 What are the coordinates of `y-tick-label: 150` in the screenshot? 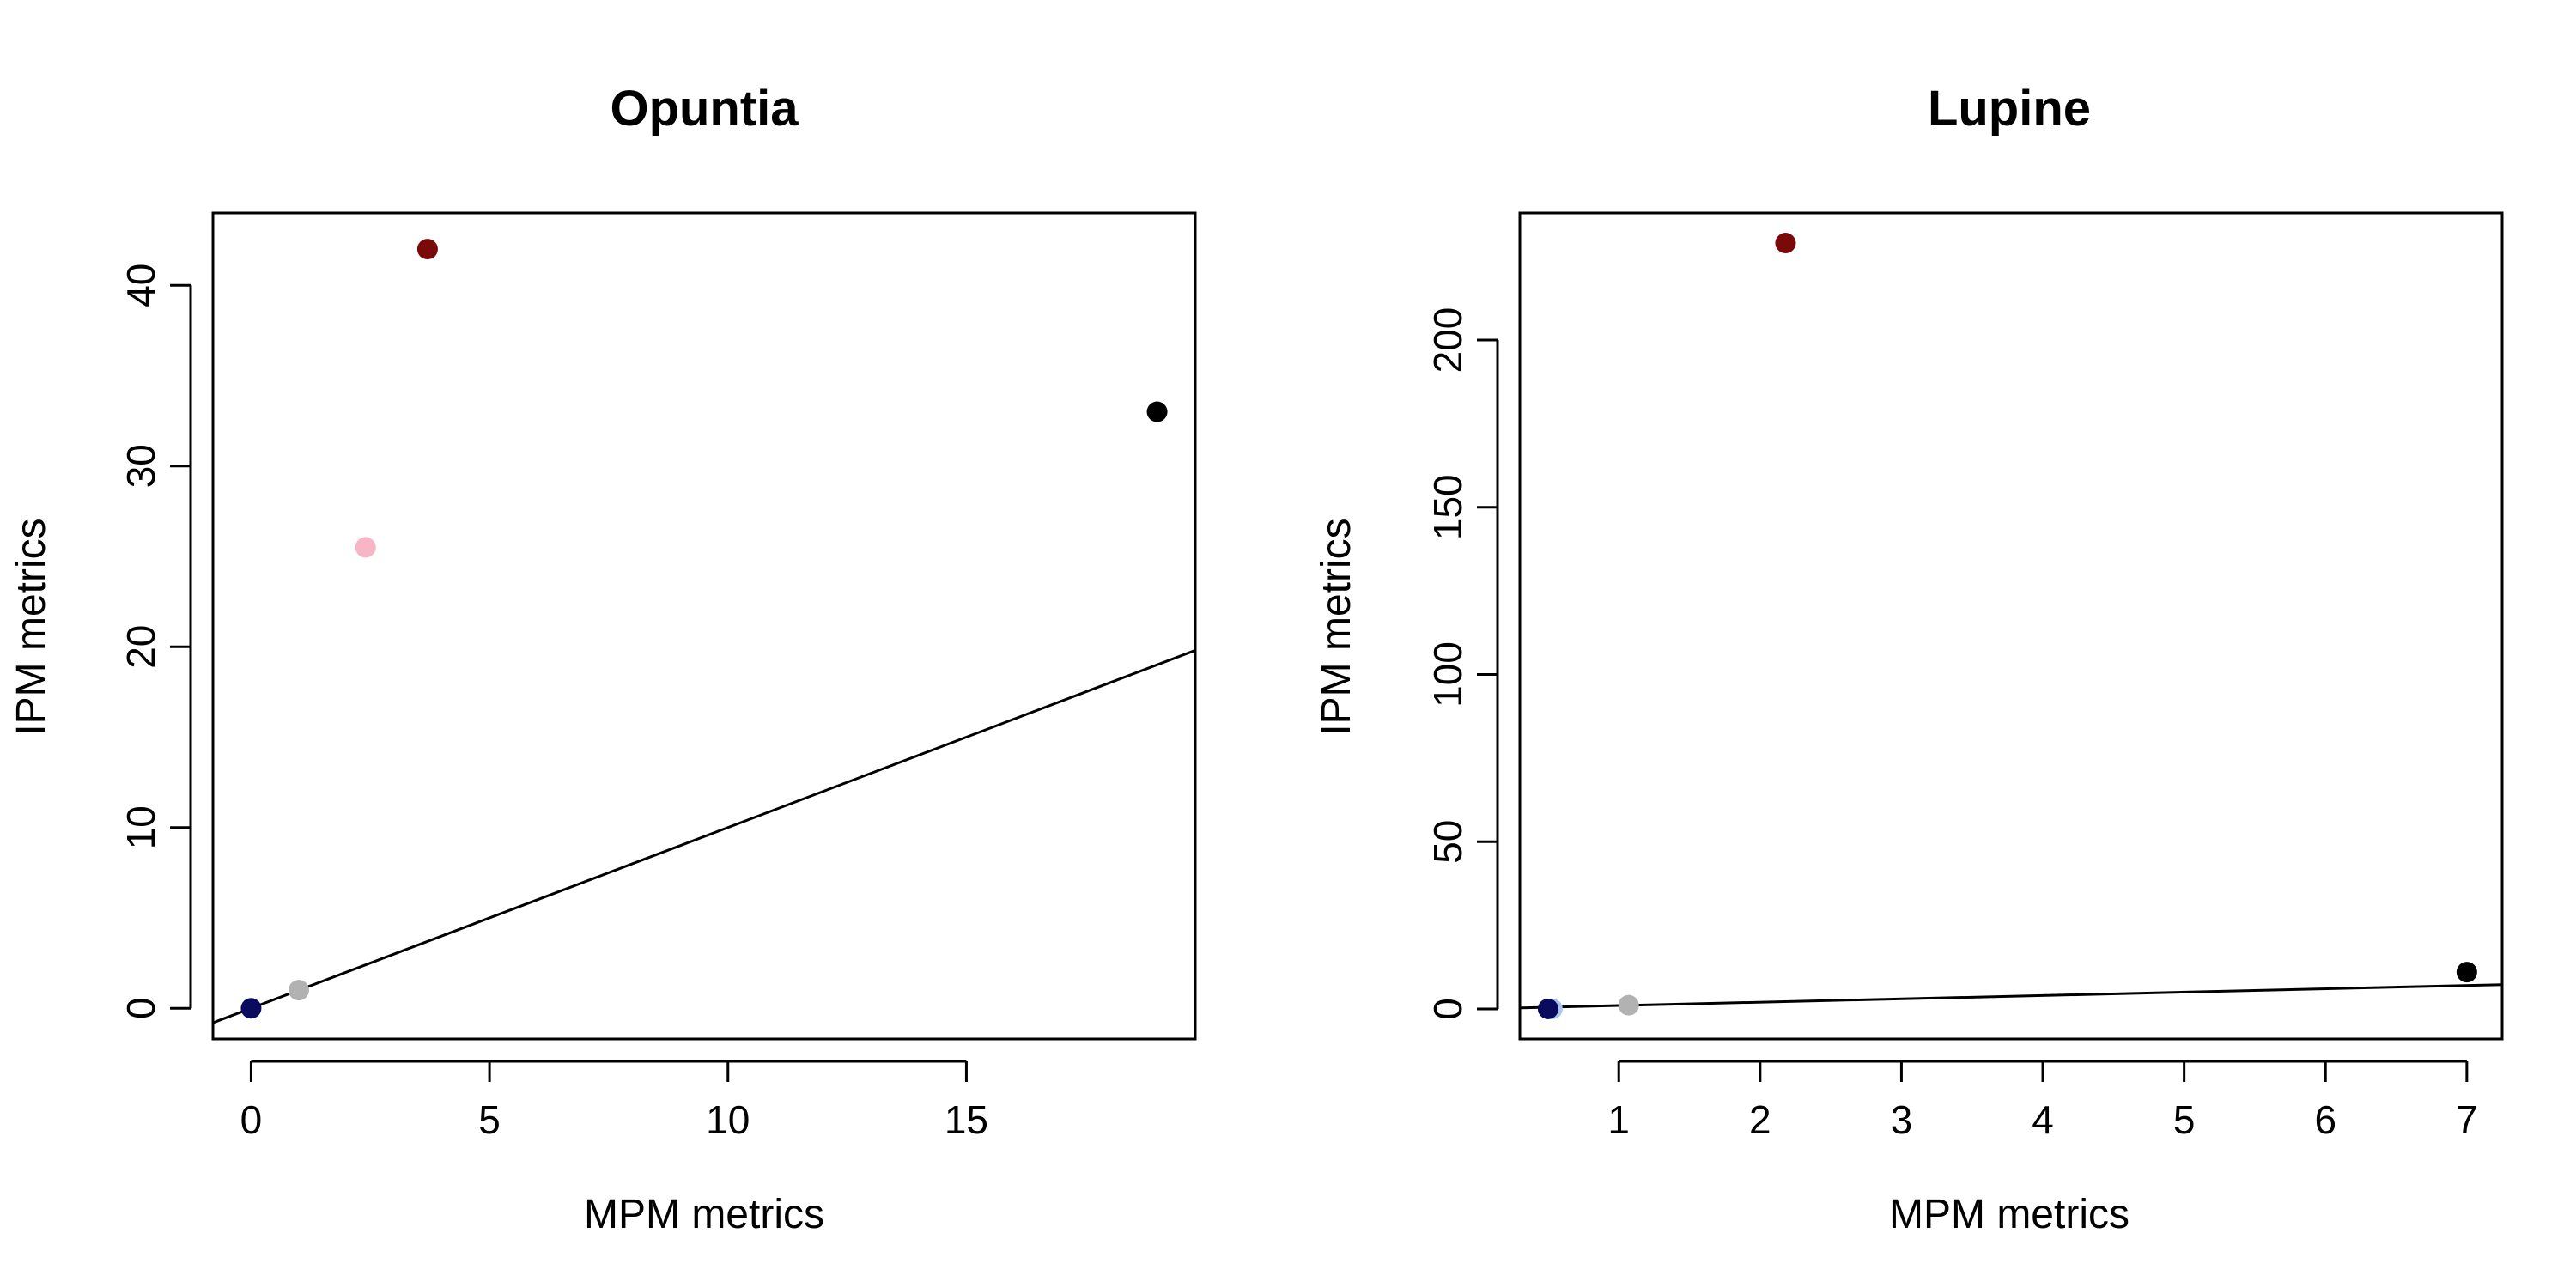 It's located at (1448, 507).